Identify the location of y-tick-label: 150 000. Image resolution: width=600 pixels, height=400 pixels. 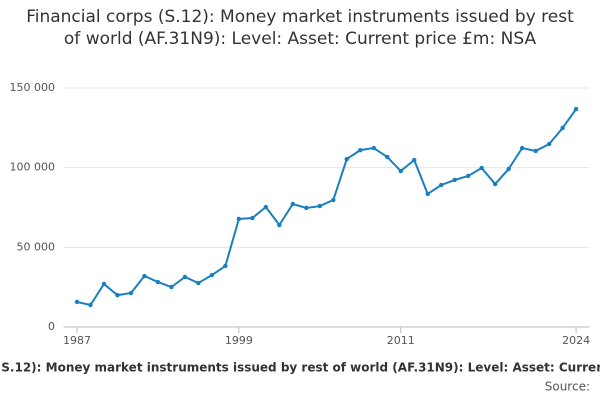
(33, 87).